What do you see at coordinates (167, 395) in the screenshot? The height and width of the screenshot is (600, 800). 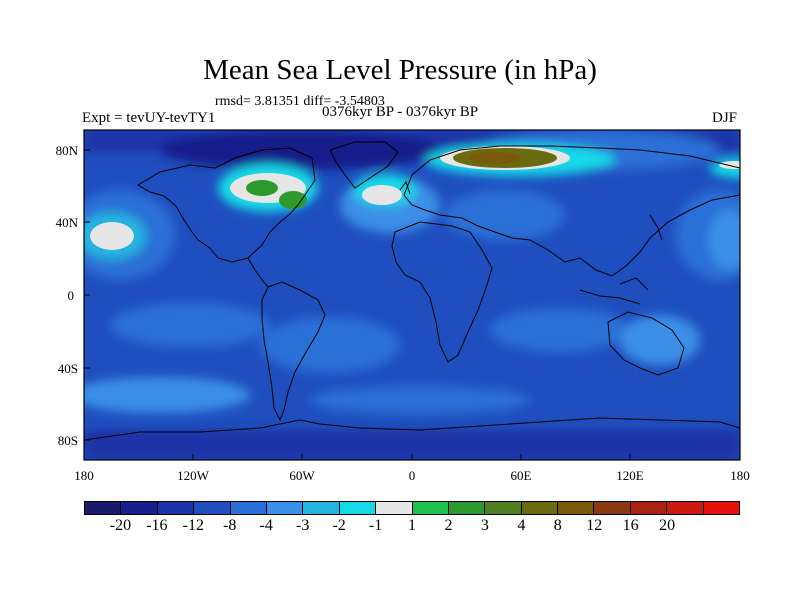 I see `southern-band-west` at bounding box center [167, 395].